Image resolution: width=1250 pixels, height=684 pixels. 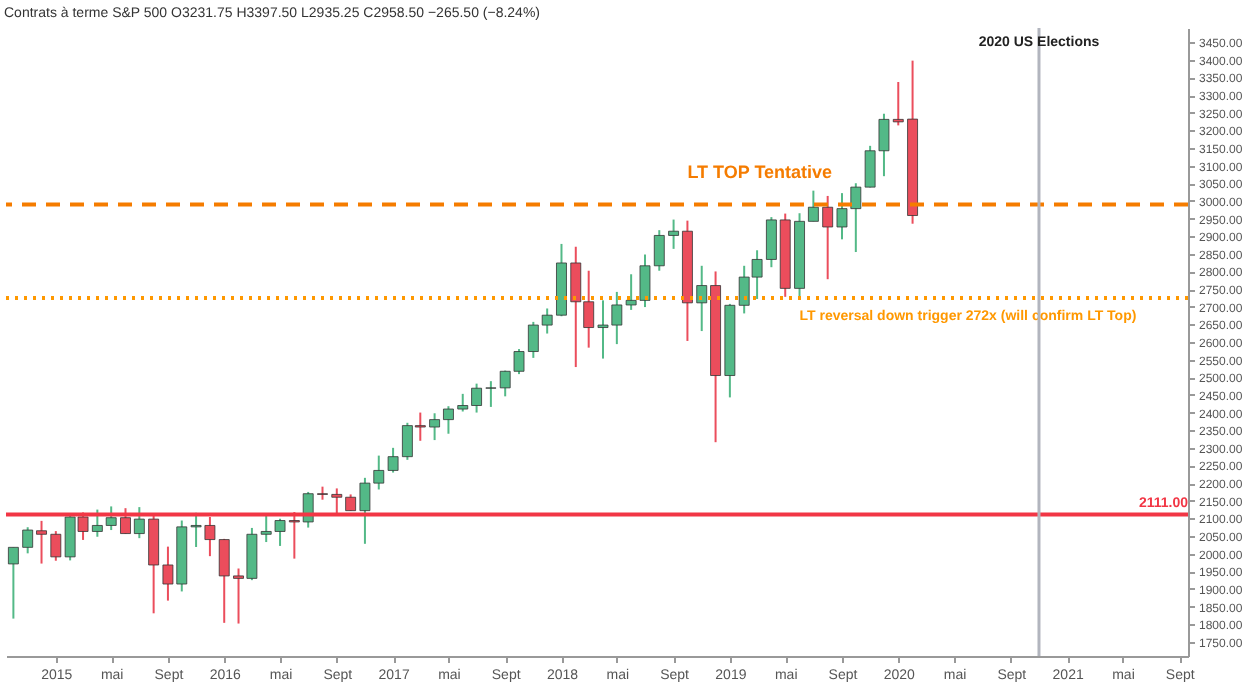 What do you see at coordinates (760, 172) in the screenshot?
I see `ref-line-label: LT TOP Tentative` at bounding box center [760, 172].